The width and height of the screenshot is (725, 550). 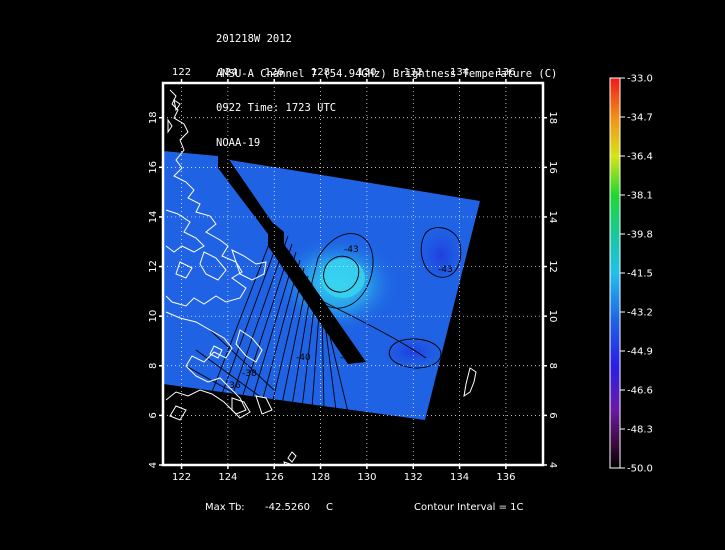 What do you see at coordinates (615, 273) in the screenshot?
I see `colorbar` at bounding box center [615, 273].